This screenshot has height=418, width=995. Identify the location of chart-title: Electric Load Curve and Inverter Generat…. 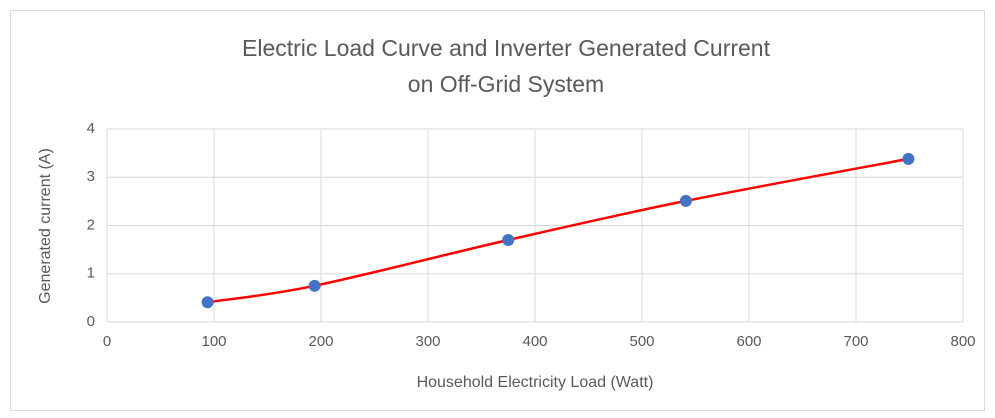
(506, 48).